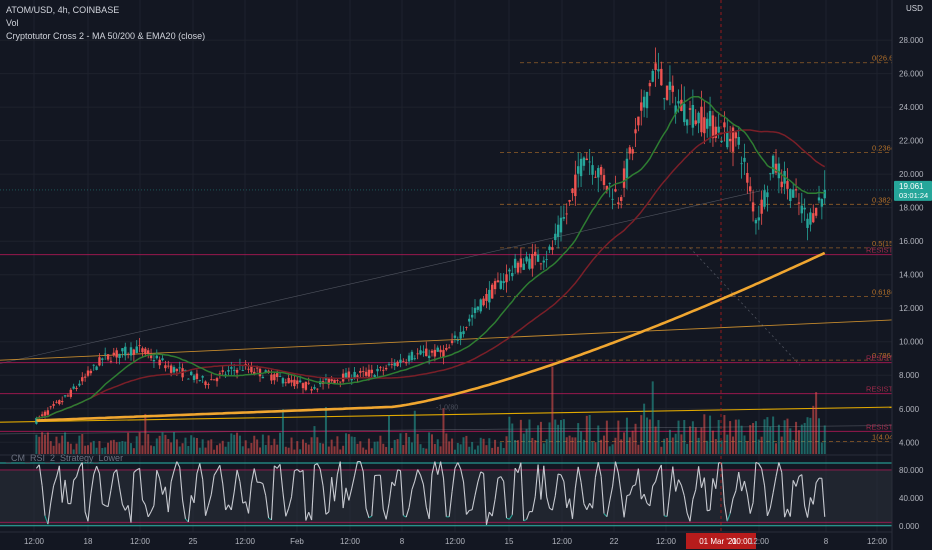 The height and width of the screenshot is (550, 932). I want to click on time-tick-label: 25, so click(193, 541).